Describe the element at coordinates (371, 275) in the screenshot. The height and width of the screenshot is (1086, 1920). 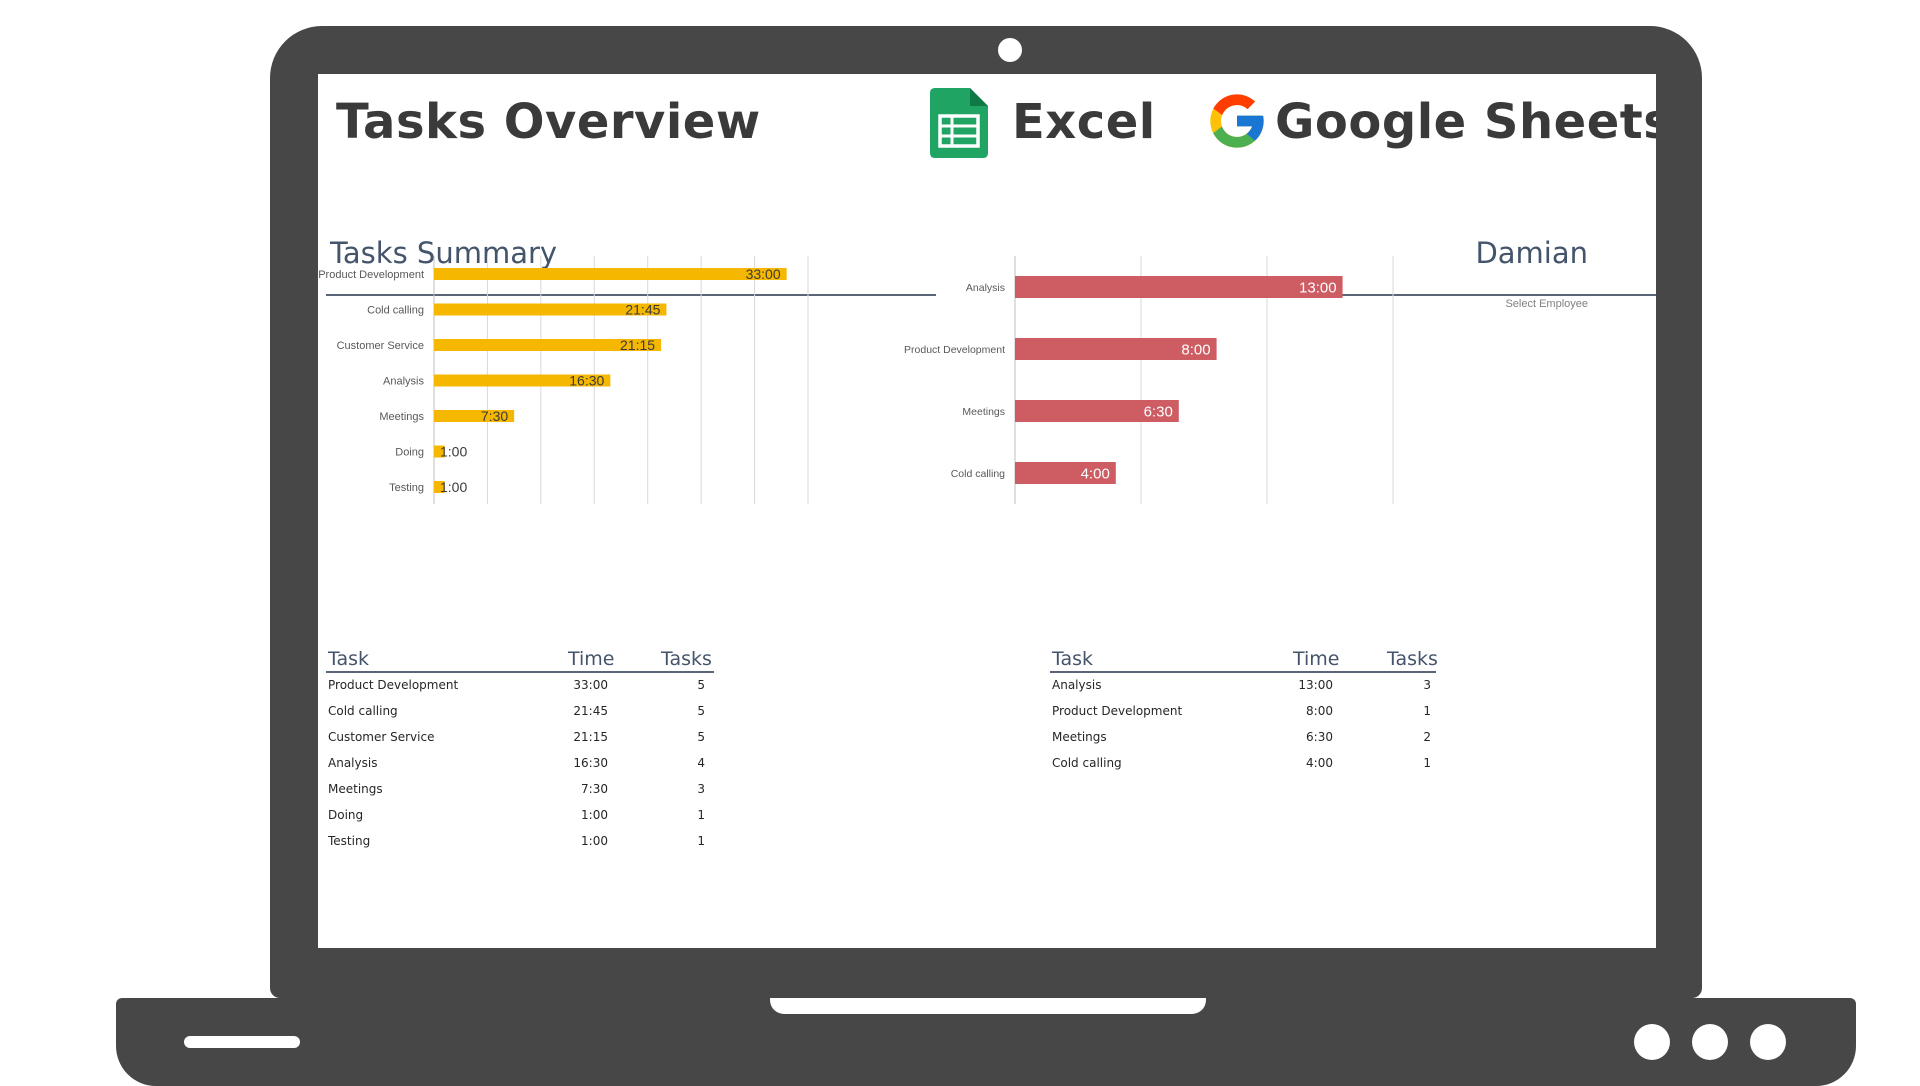
I see `summary-category-label: Product Development` at that location.